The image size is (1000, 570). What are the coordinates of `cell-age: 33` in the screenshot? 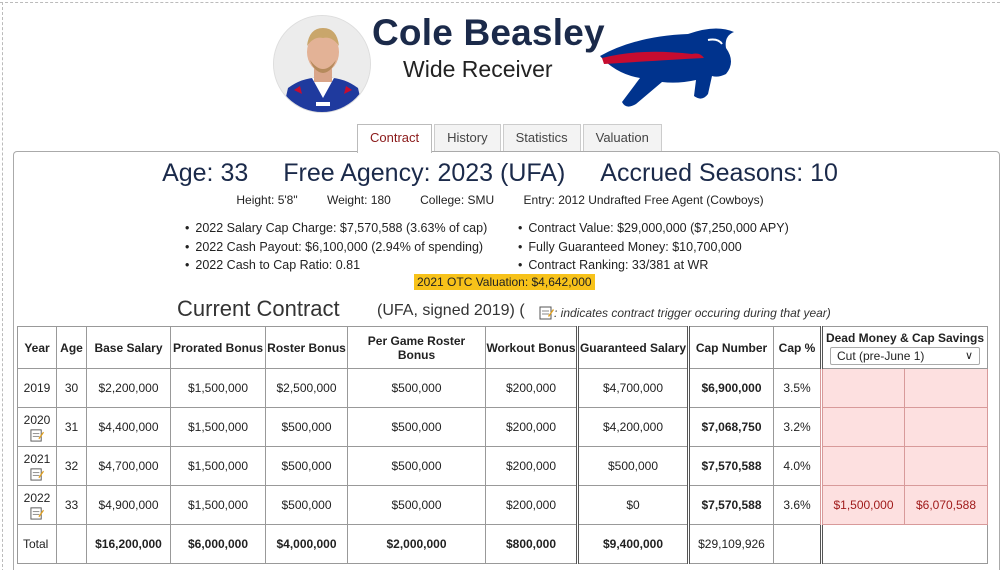 It's located at (71, 505).